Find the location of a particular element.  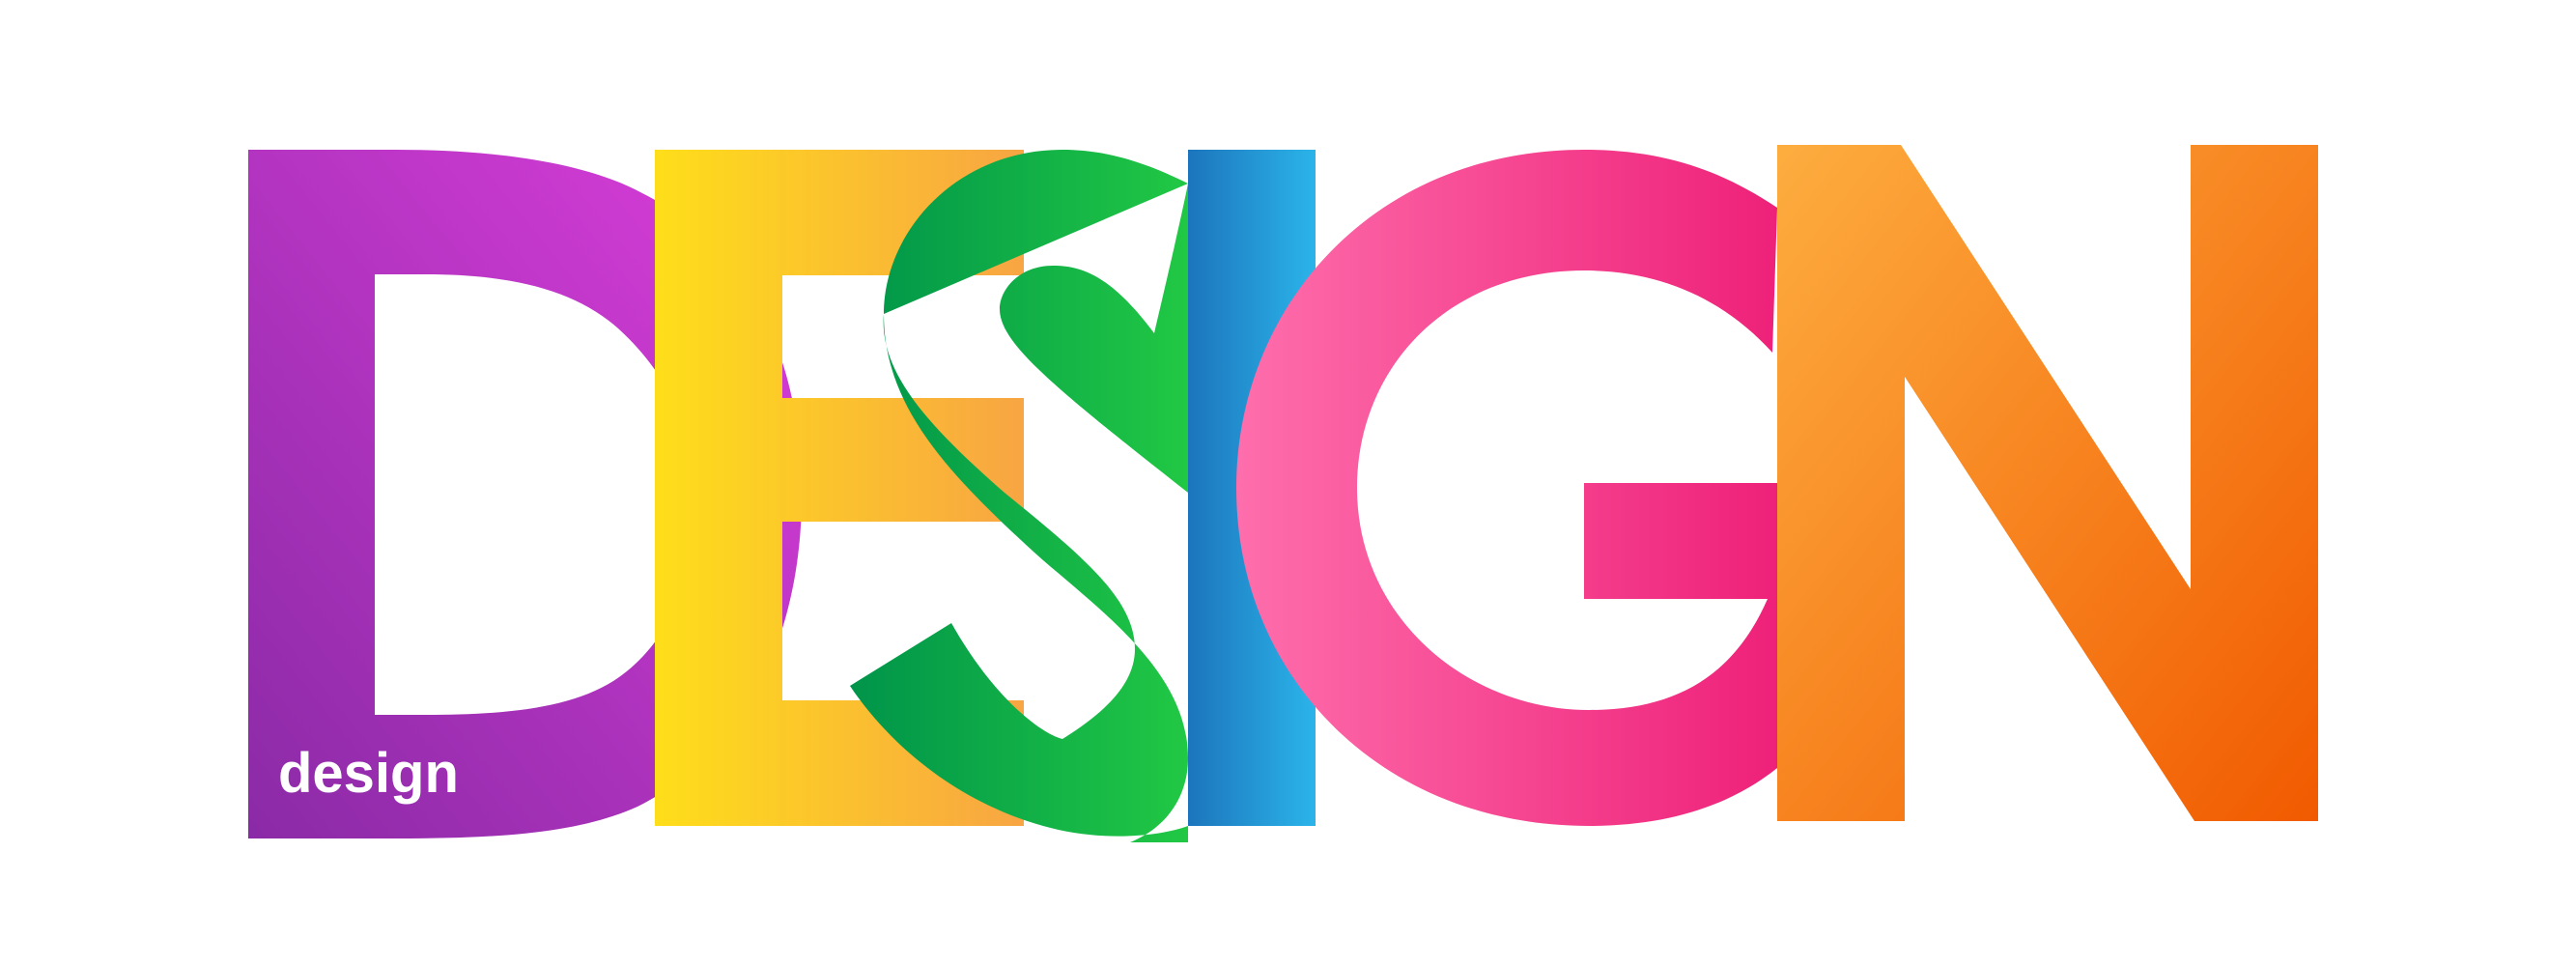

caption-text: design is located at coordinates (368, 773).